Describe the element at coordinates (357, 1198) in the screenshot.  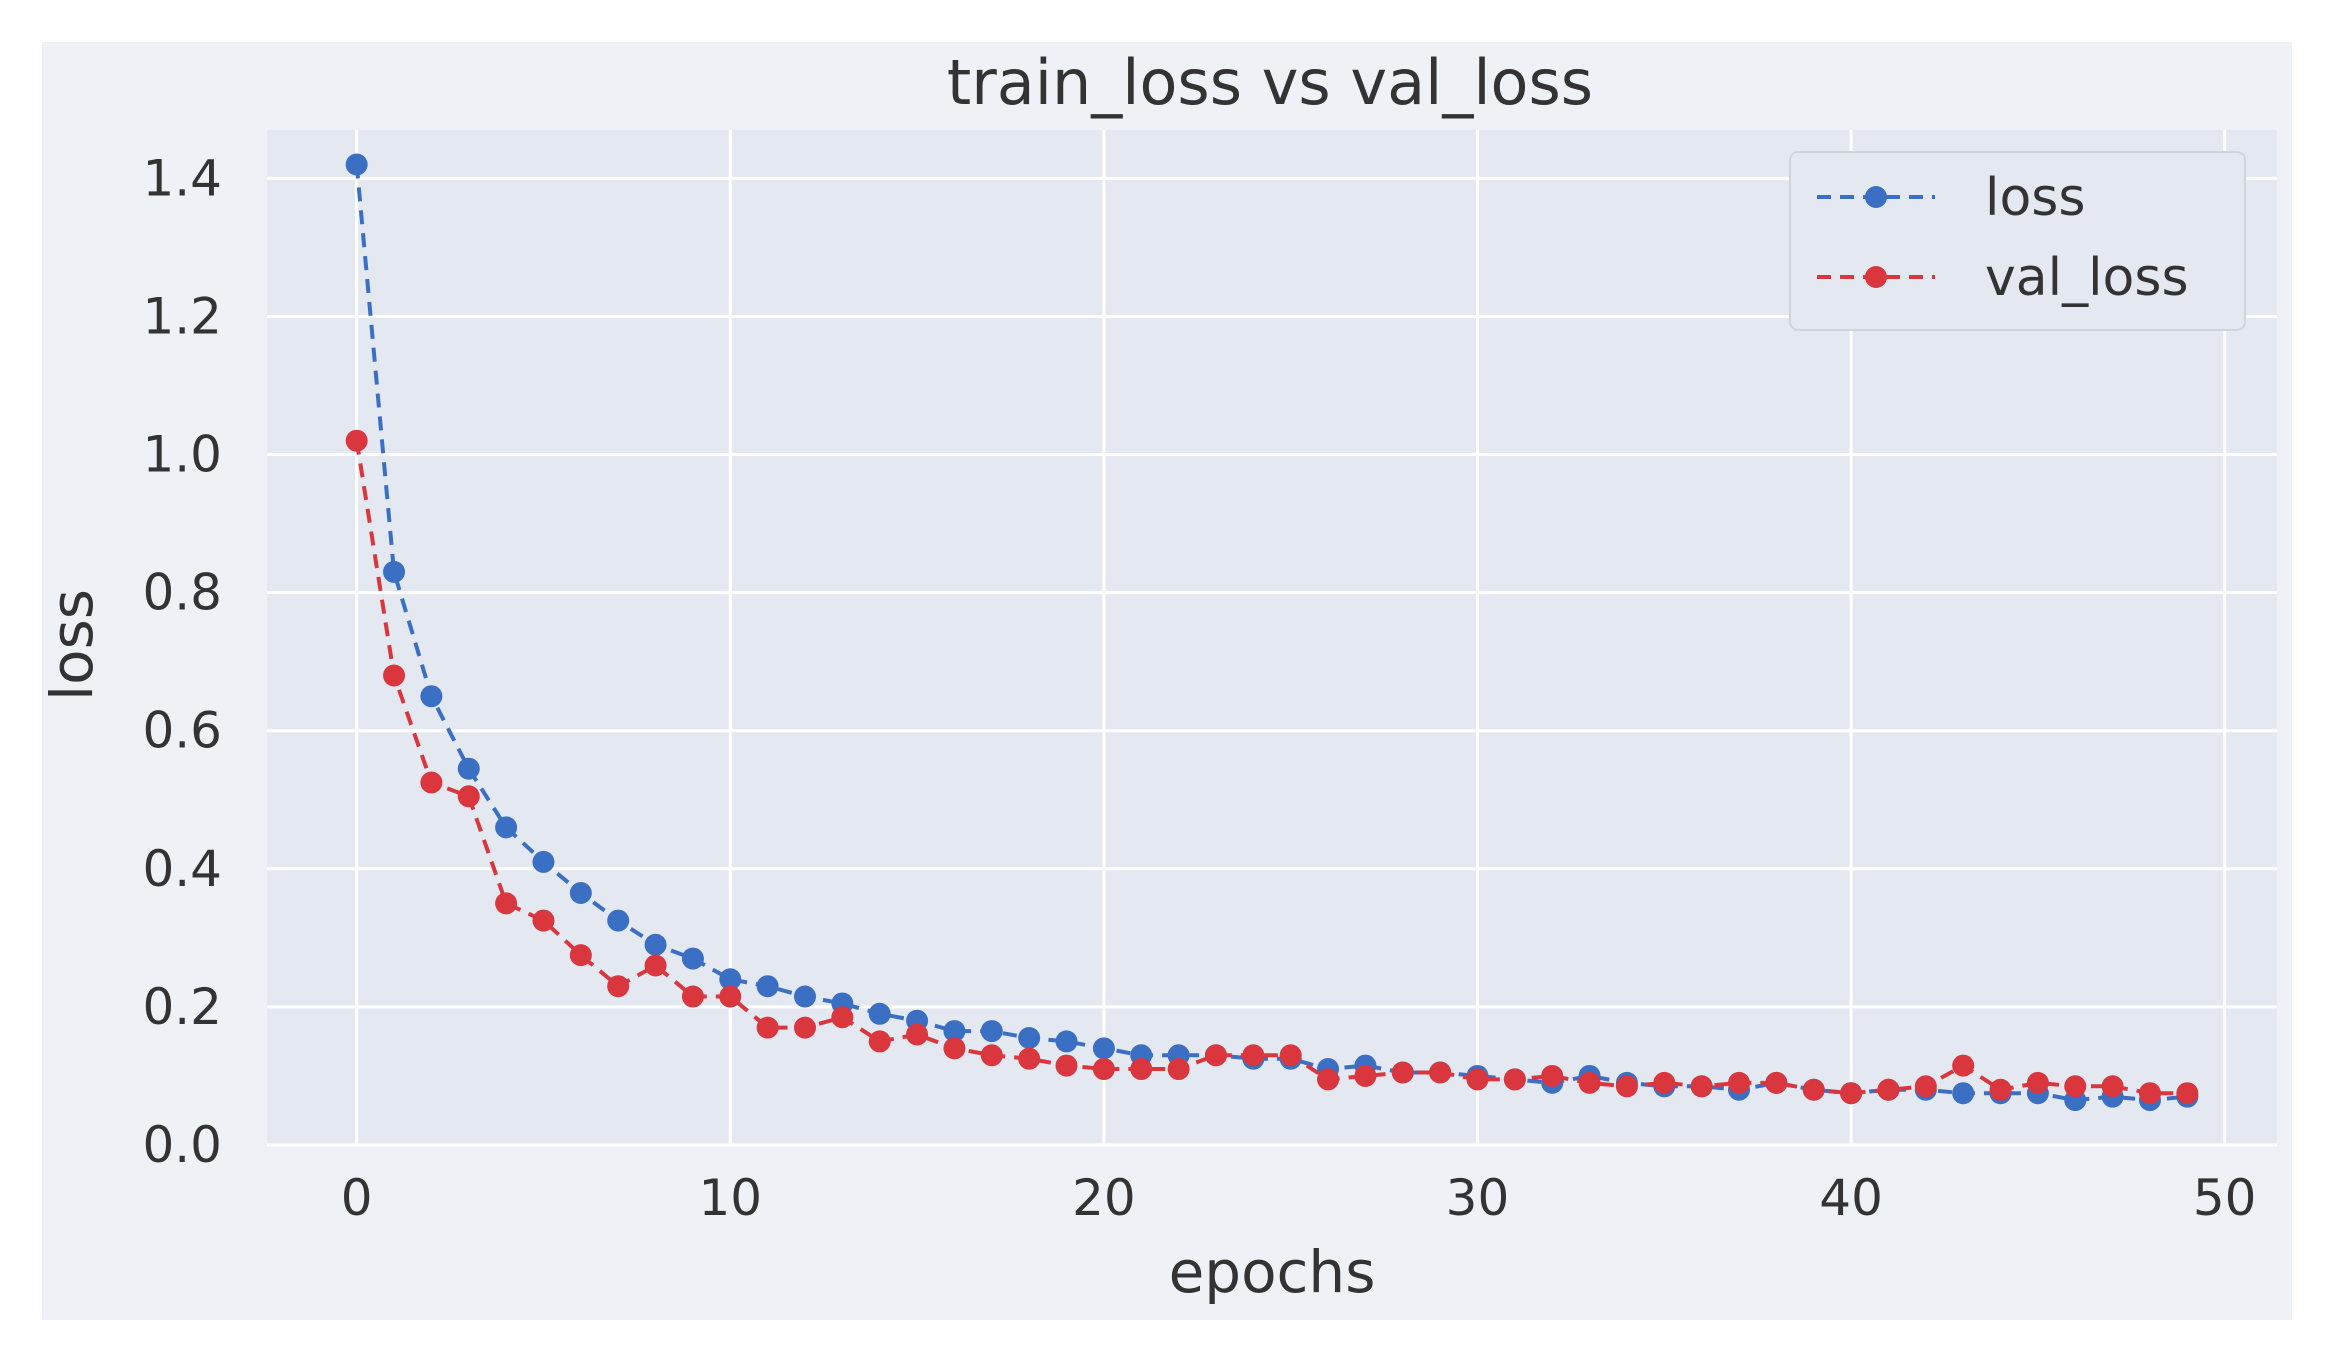
I see `x-tick-label: 0` at that location.